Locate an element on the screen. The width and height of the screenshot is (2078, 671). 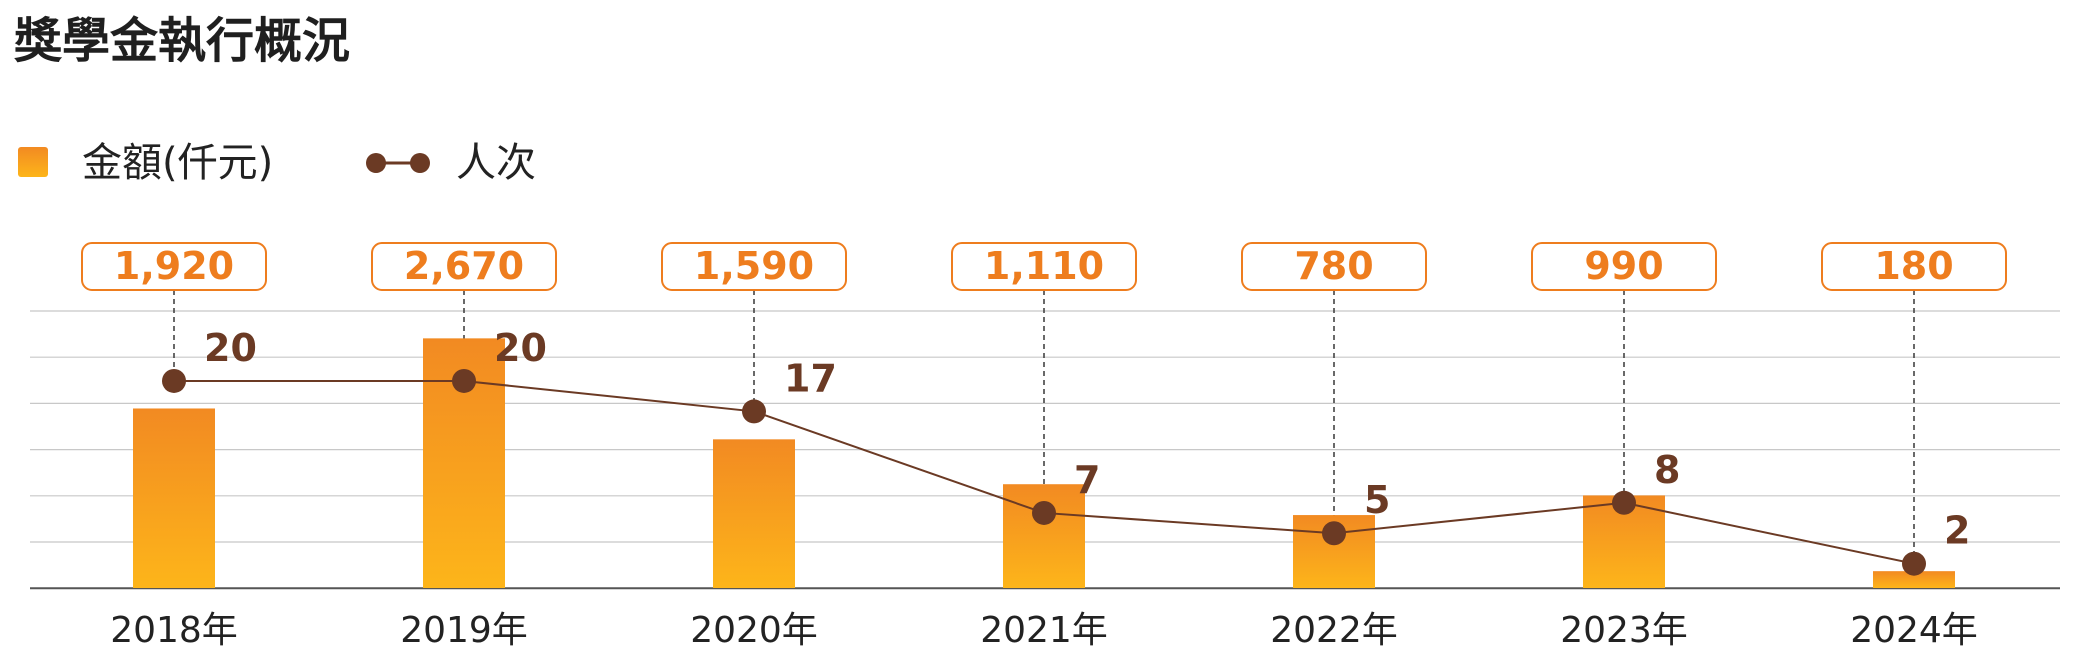
legend-bar-swatch is located at coordinates (33, 162).